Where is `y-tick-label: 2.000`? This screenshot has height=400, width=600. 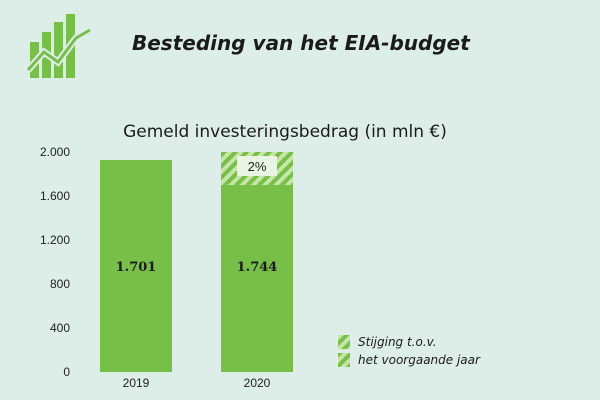
y-tick-label: 2.000 is located at coordinates (55, 152).